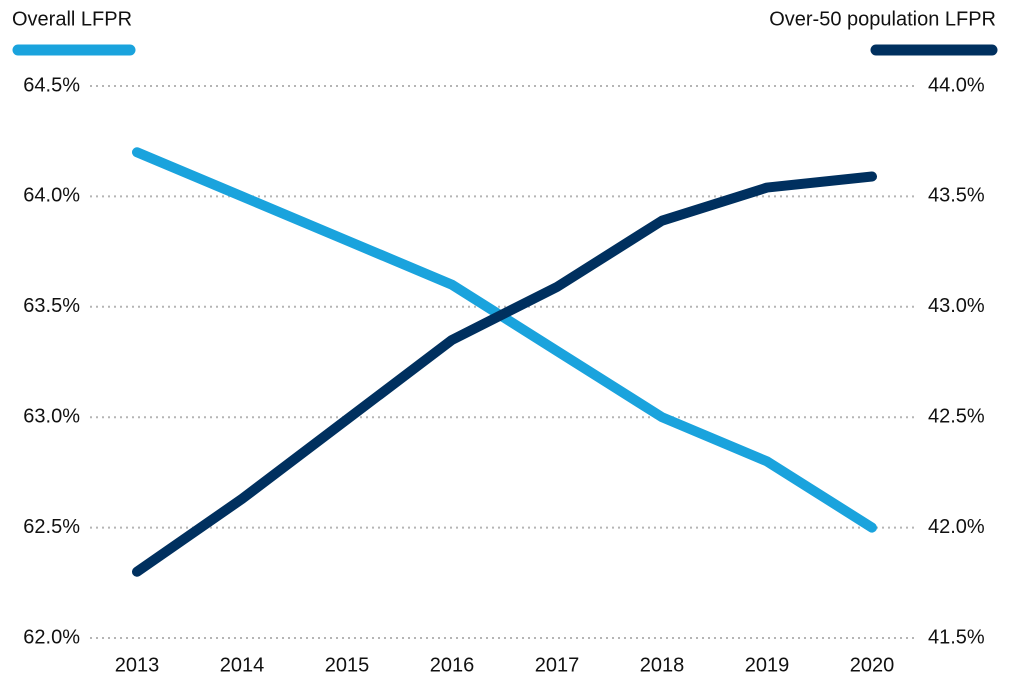 Image resolution: width=1011 pixels, height=681 pixels. I want to click on y2-tick-label: 42.5%, so click(956, 416).